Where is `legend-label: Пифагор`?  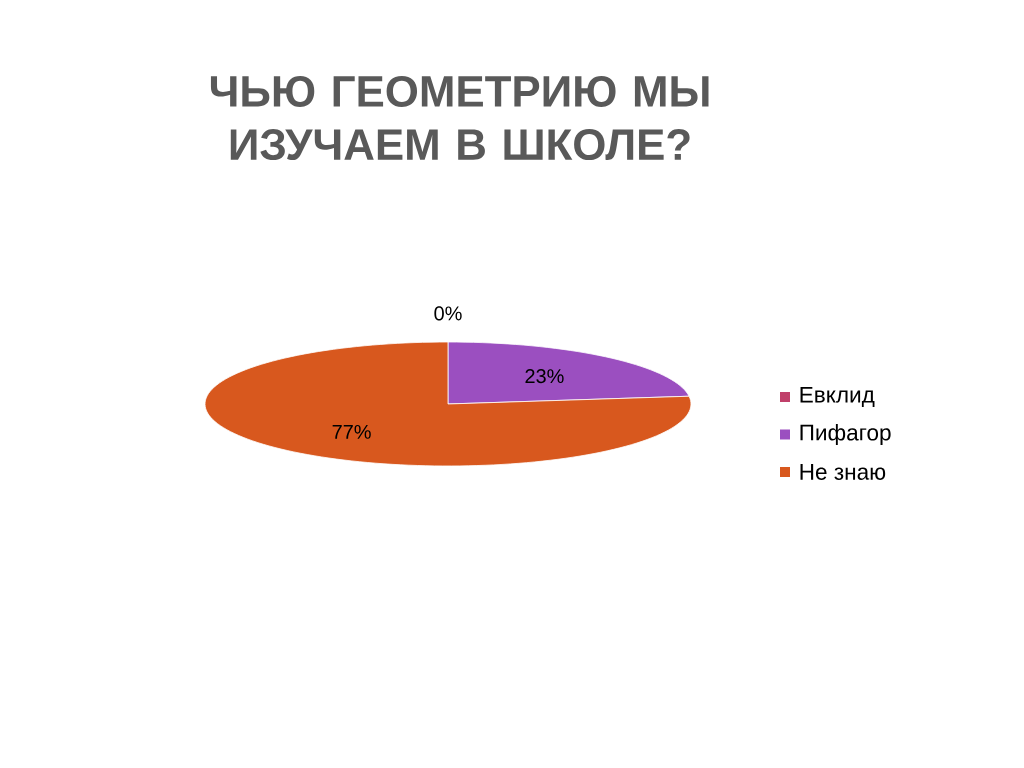
legend-label: Пифагор is located at coordinates (845, 434).